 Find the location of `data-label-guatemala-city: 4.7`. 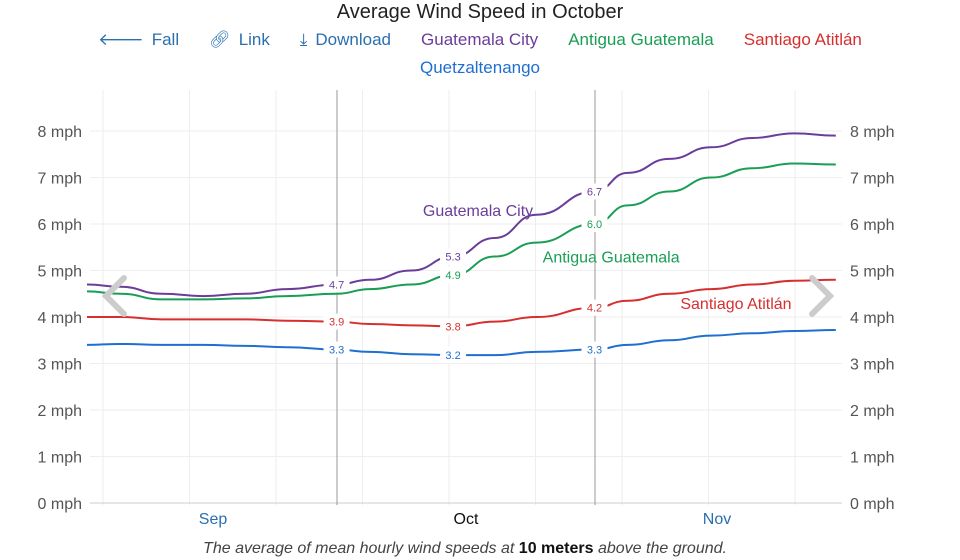

data-label-guatemala-city: 4.7 is located at coordinates (336, 285).